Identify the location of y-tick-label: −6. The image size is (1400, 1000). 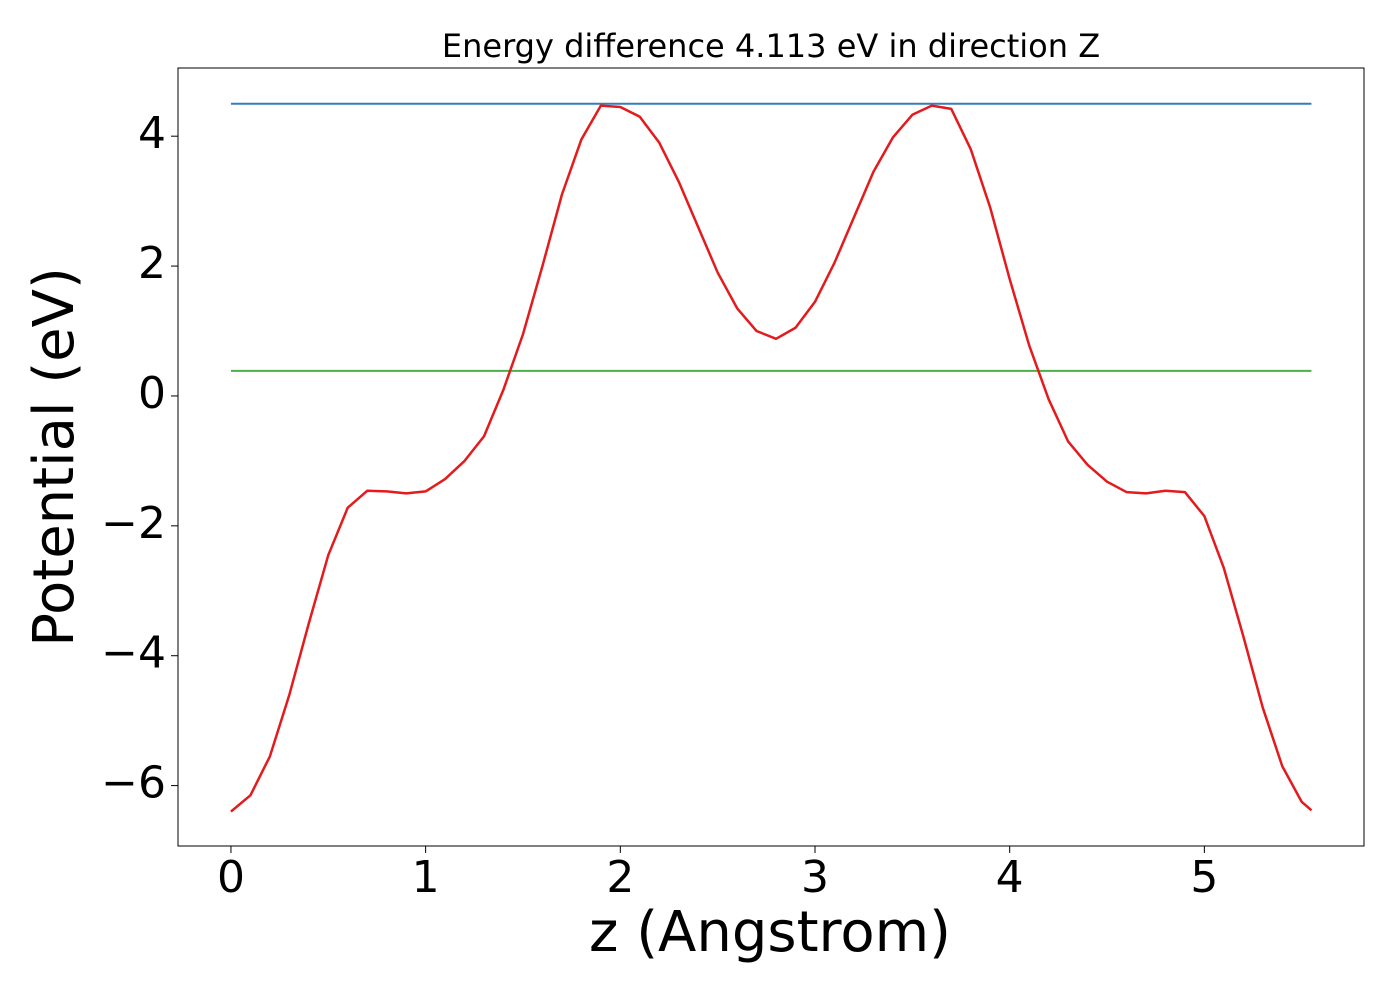
(133, 783).